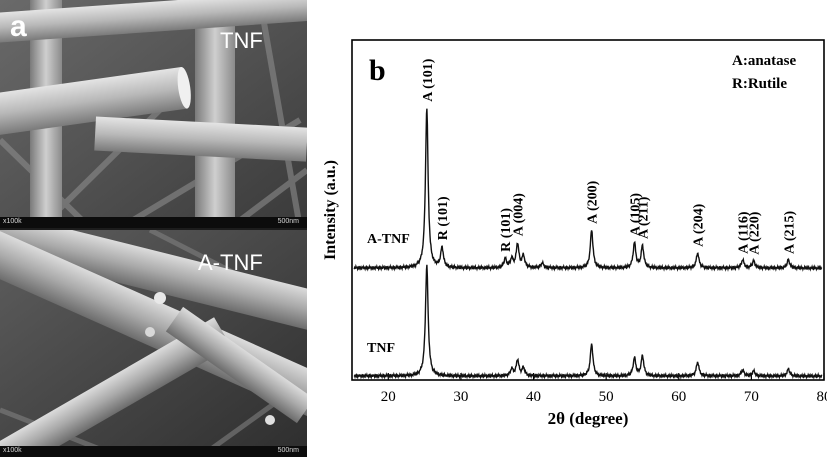 The height and width of the screenshot is (457, 827). I want to click on peak-annotation: A (200), so click(593, 202).